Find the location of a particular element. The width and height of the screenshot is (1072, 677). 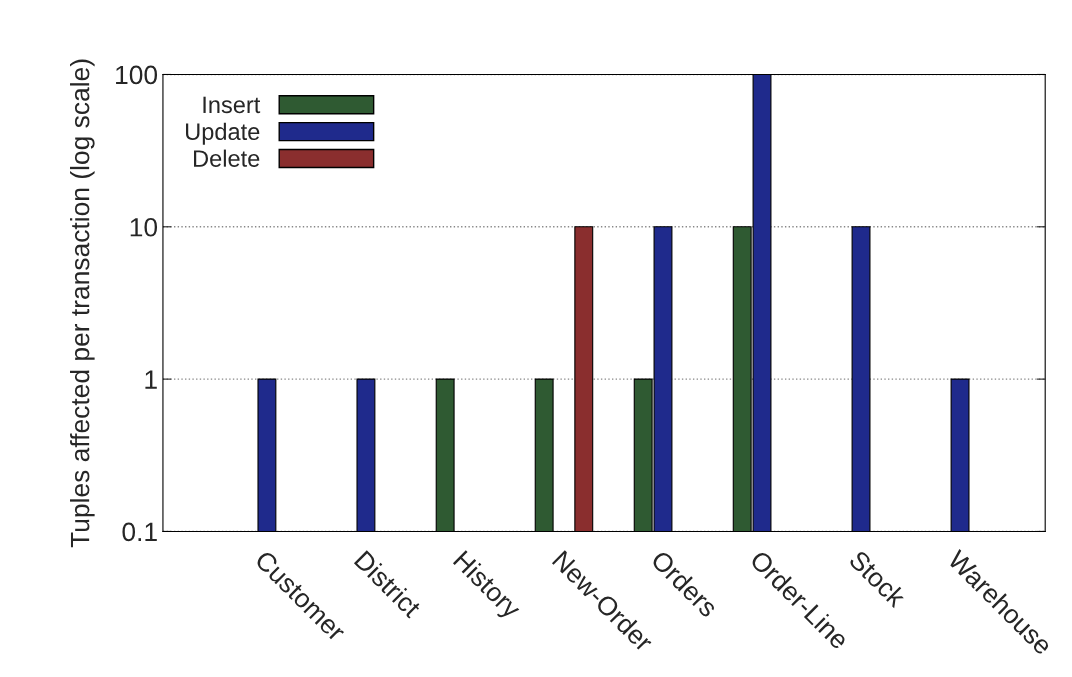

y-tick-label: 0.1 is located at coordinates (139, 532).